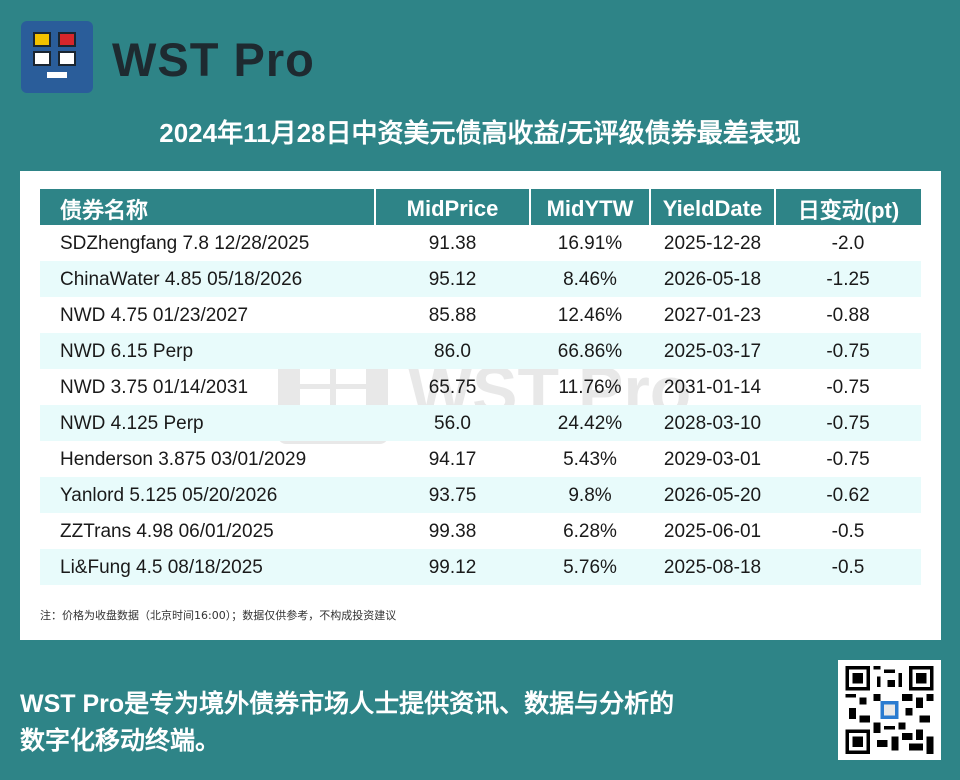 This screenshot has height=780, width=960. Describe the element at coordinates (453, 207) in the screenshot. I see `column-header-midprice: MidPrice` at that location.